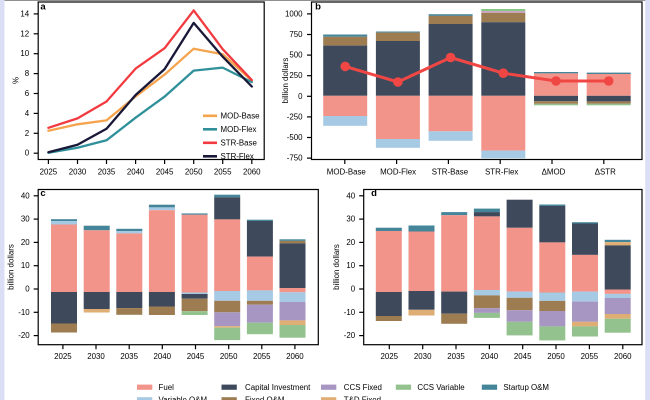 The image size is (650, 400). I want to click on svg-text: 4, so click(27, 113).